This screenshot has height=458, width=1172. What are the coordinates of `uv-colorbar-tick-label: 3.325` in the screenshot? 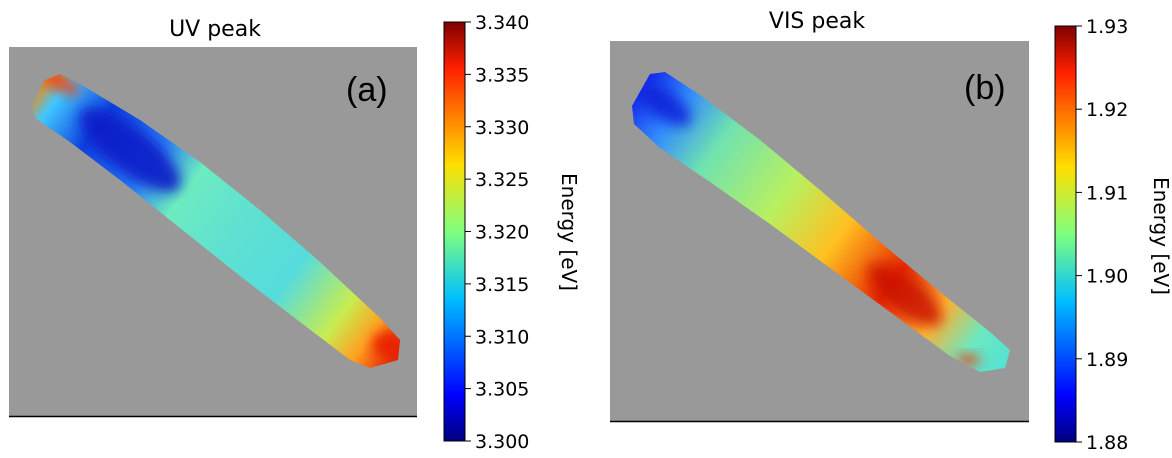 It's located at (502, 180).